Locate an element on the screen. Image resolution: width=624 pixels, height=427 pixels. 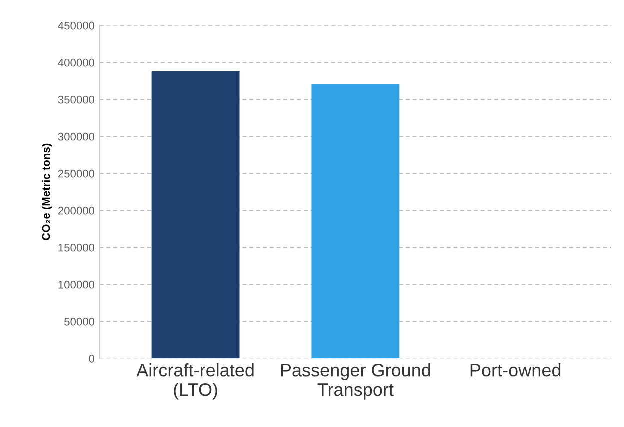
y-tick-label: 350000 is located at coordinates (76, 100).